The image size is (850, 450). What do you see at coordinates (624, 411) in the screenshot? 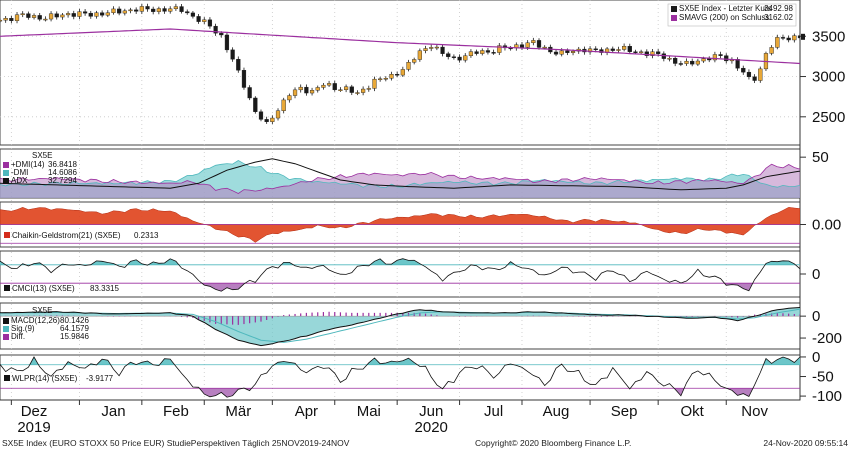
I see `month-tick-label: Sep` at bounding box center [624, 411].